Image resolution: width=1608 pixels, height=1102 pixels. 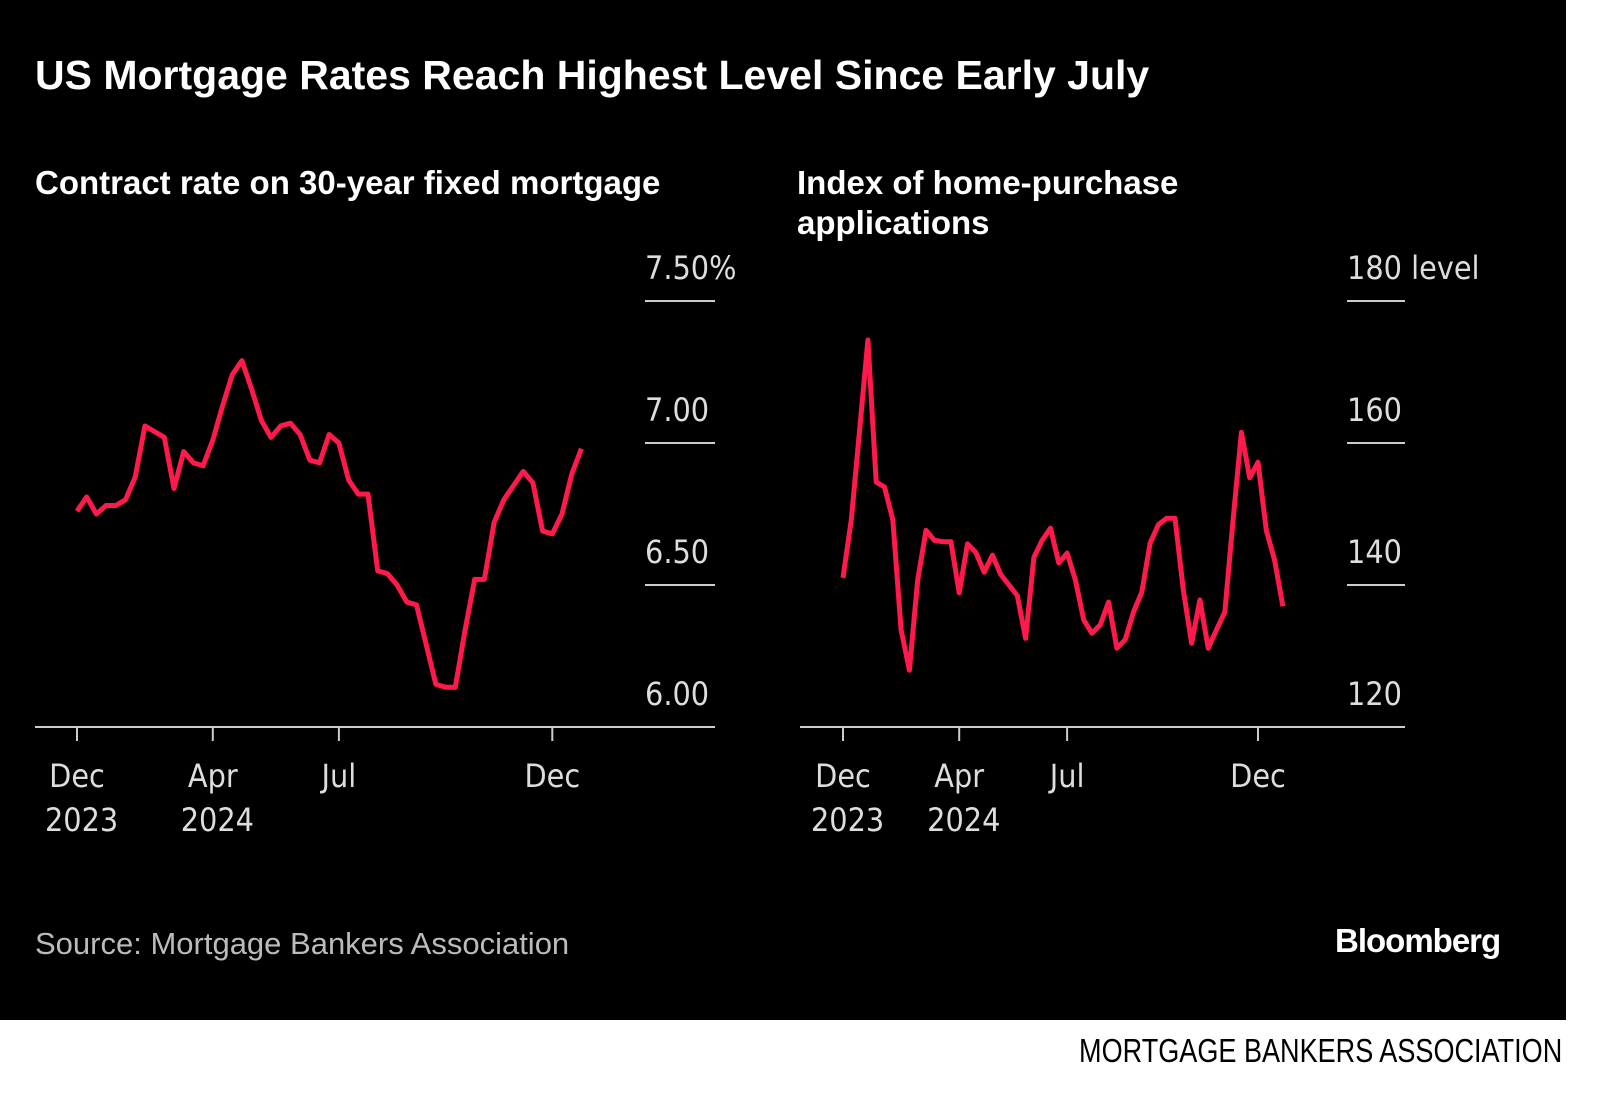 What do you see at coordinates (1413, 268) in the screenshot?
I see `y-tick-label: 180 level` at bounding box center [1413, 268].